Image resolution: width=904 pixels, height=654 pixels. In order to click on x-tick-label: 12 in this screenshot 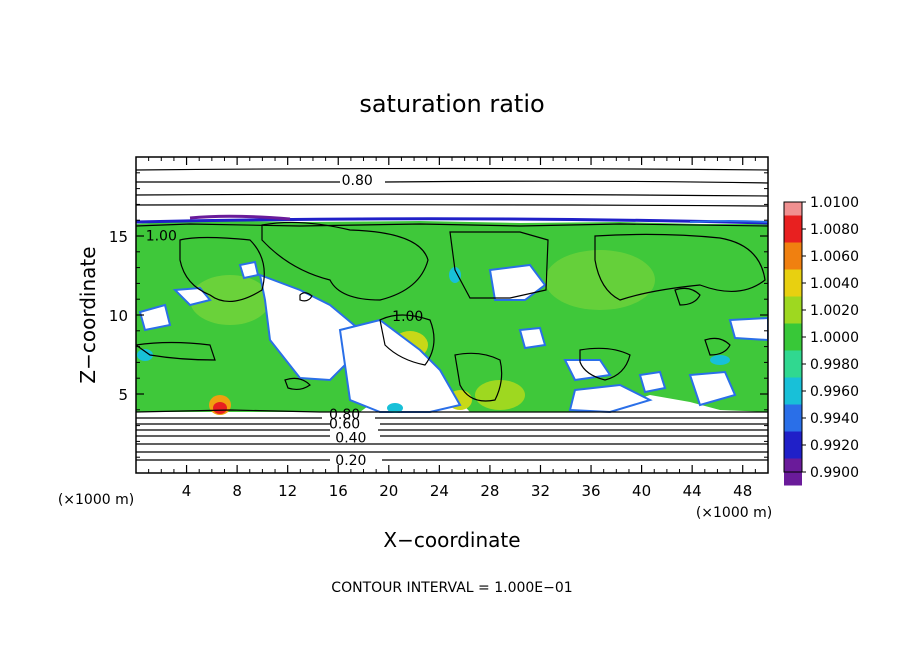, I will do `click(287, 491)`.